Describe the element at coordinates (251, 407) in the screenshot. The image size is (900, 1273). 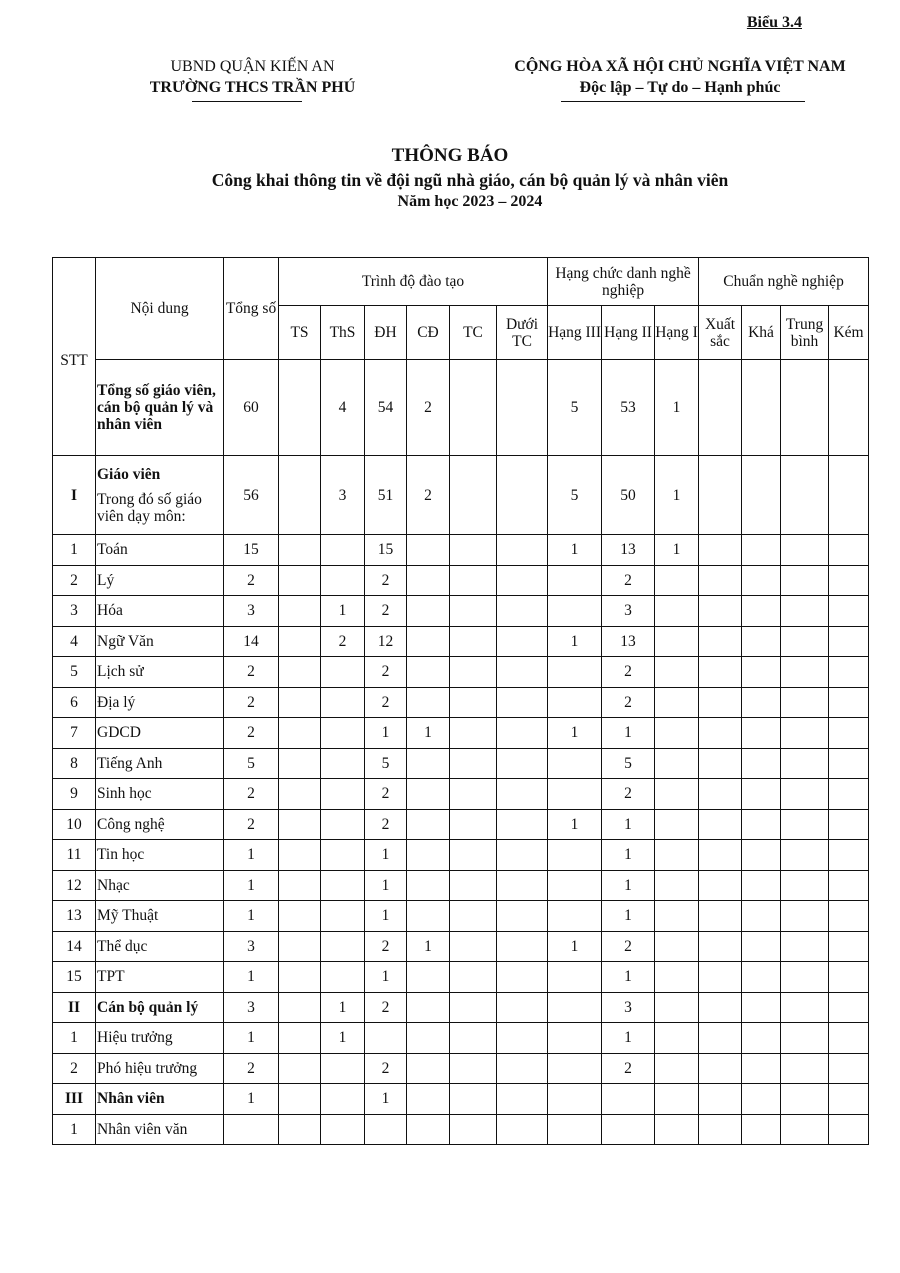
I see `value-cell: 60` at that location.